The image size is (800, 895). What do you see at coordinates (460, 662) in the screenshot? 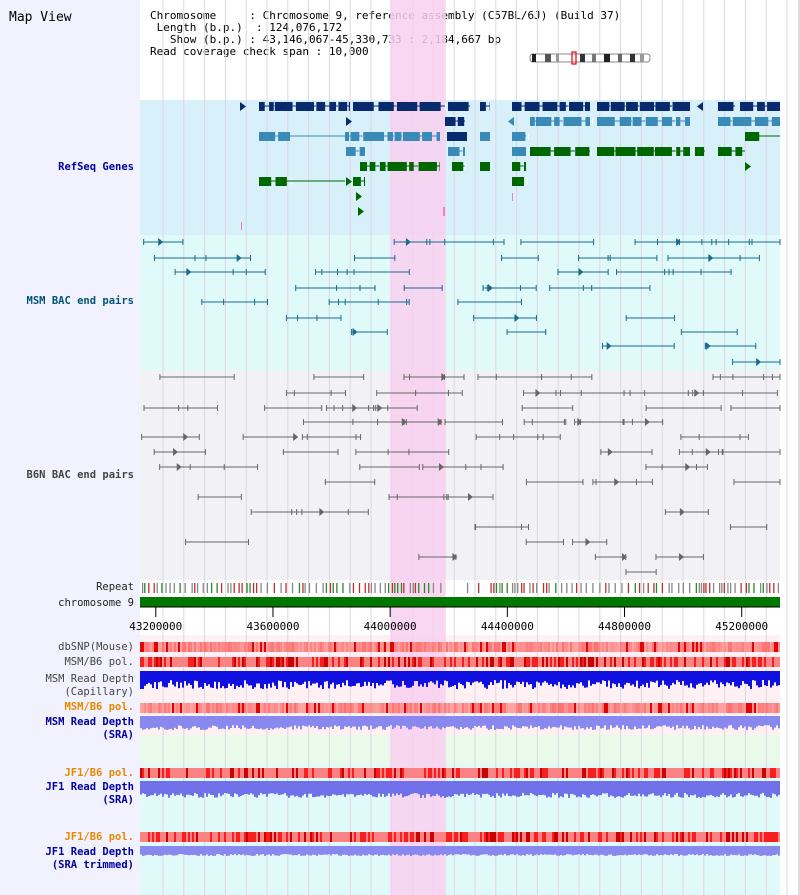
I see `msm-b6-pol-heat-track` at bounding box center [460, 662].